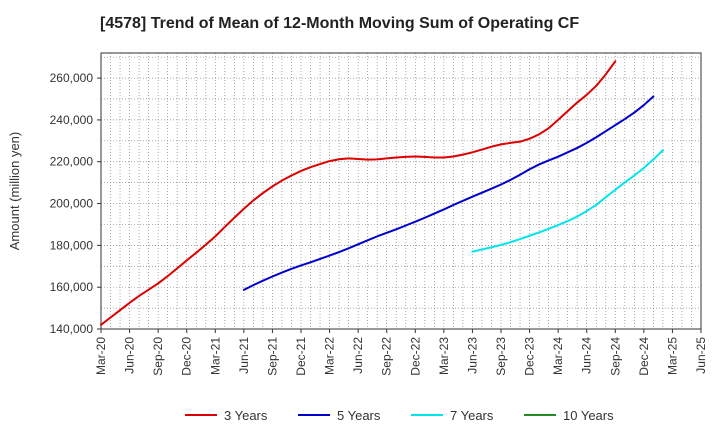 This screenshot has width=720, height=445. I want to click on x-tick-label: Dec-20, so click(187, 356).